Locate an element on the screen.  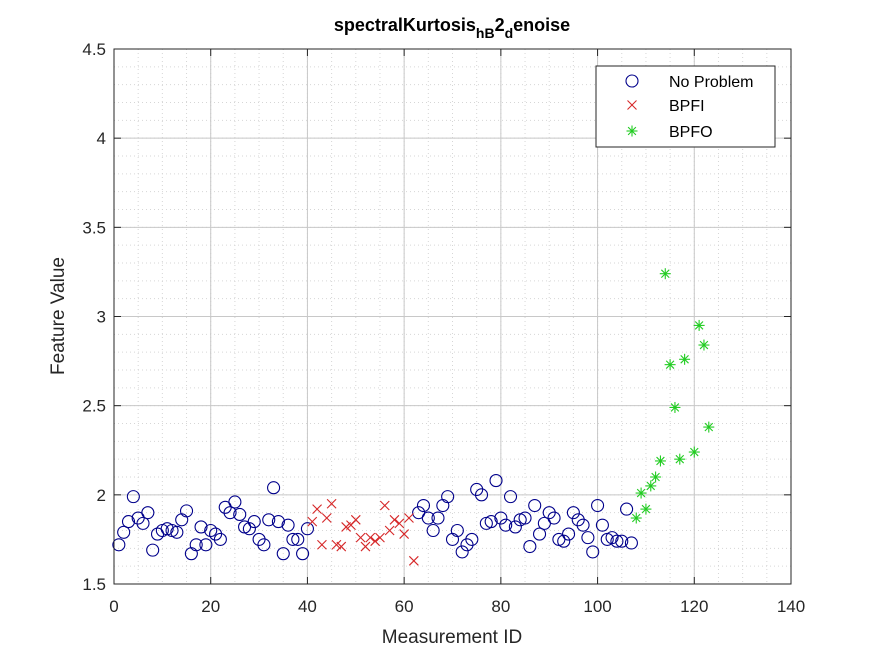
legend-label-bpfi: BPFI is located at coordinates (687, 106).